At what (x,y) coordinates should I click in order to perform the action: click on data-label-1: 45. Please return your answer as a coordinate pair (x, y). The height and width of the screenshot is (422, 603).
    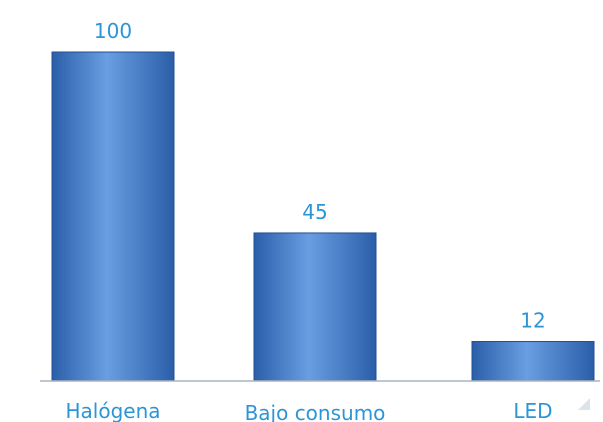
    Looking at the image, I should click on (314, 212).